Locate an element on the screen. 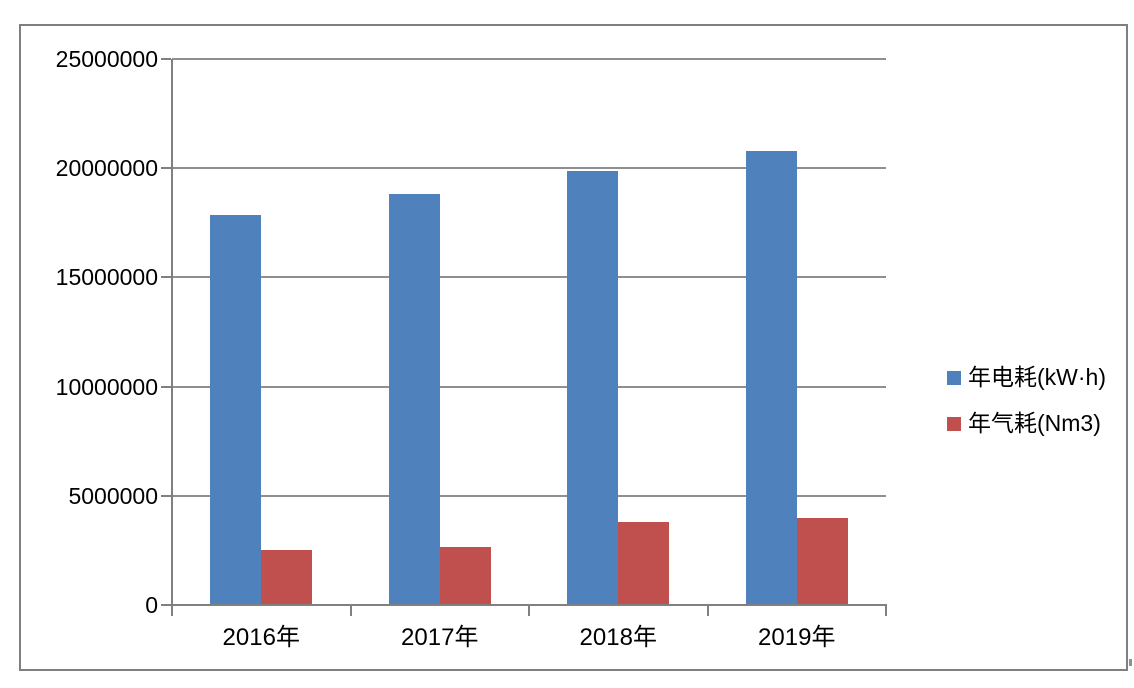 Image resolution: width=1134 pixels, height=688 pixels. x-axis-label: 2017年 is located at coordinates (440, 637).